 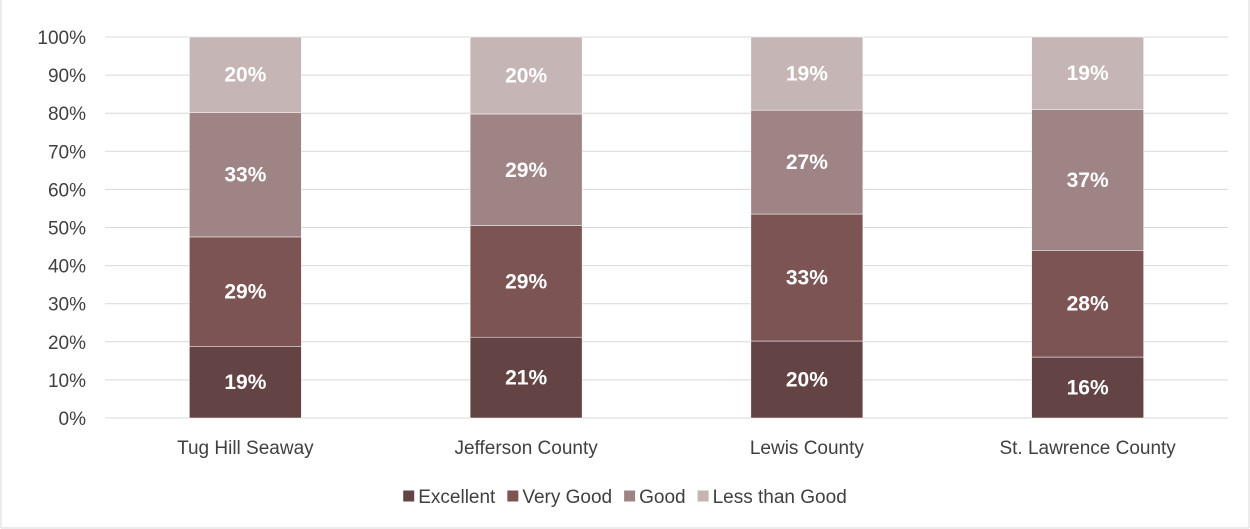 I want to click on data-label: 16%, so click(x=1088, y=388).